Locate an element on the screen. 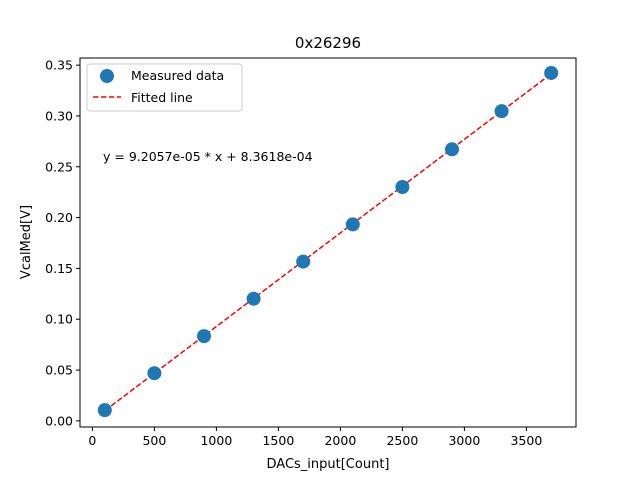 Image resolution: width=640 pixels, height=480 pixels. legend-marker-measured is located at coordinates (107, 76).